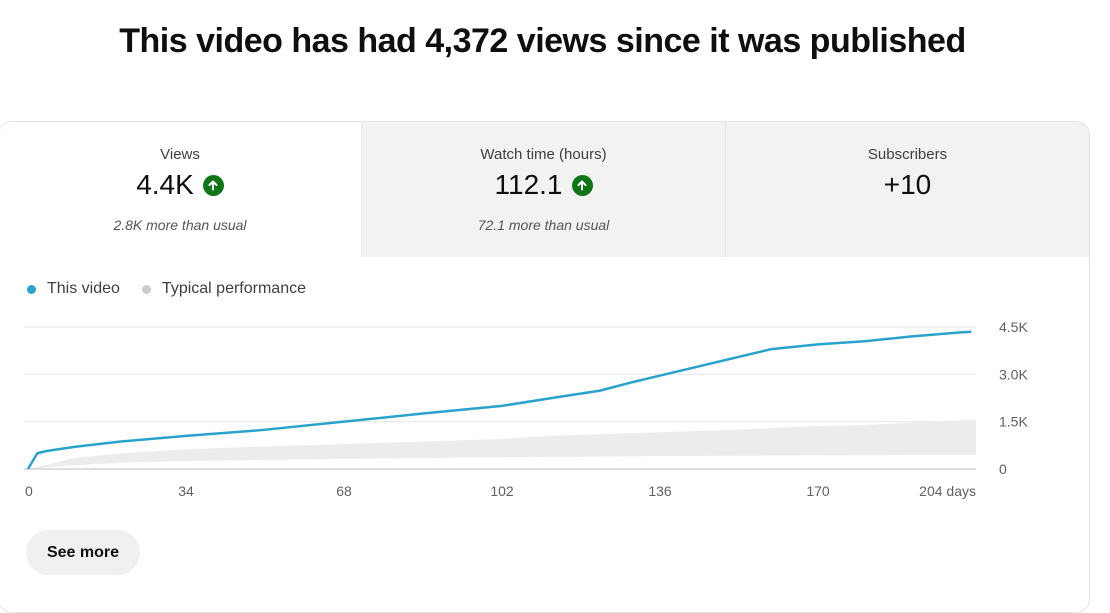 The height and width of the screenshot is (613, 1110). What do you see at coordinates (1013, 422) in the screenshot?
I see `y-tick-label: 1.5K` at bounding box center [1013, 422].